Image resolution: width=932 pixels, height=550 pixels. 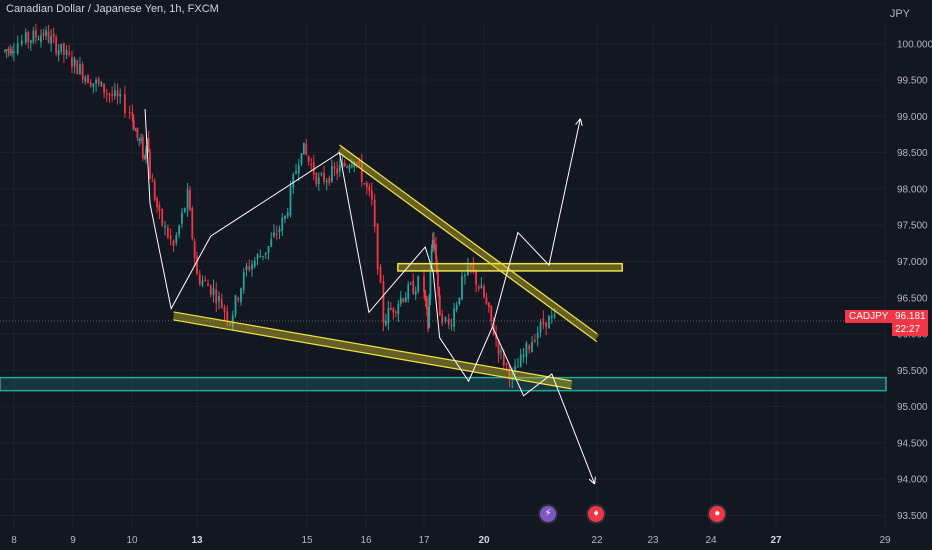 I want to click on price-tick-label: 97.000, so click(x=912, y=262).